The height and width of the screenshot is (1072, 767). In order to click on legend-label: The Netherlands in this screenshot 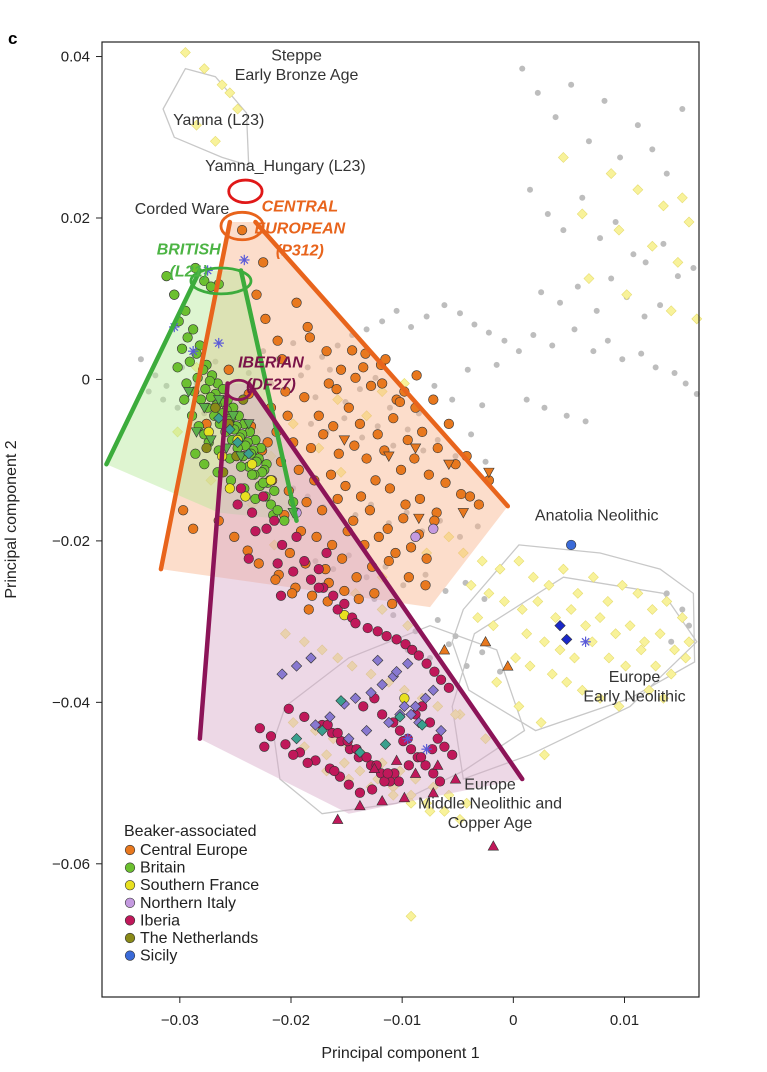, I will do `click(199, 938)`.